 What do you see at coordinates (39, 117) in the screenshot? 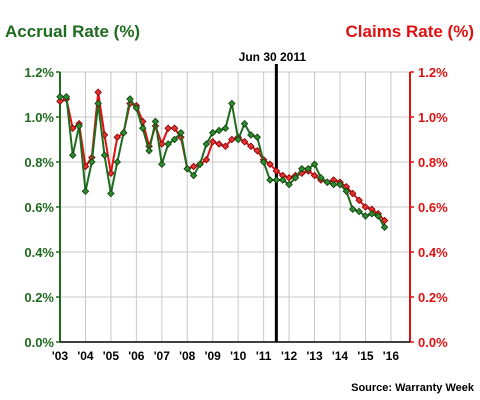
I see `left-y-tick-label: 1.0%` at bounding box center [39, 117].